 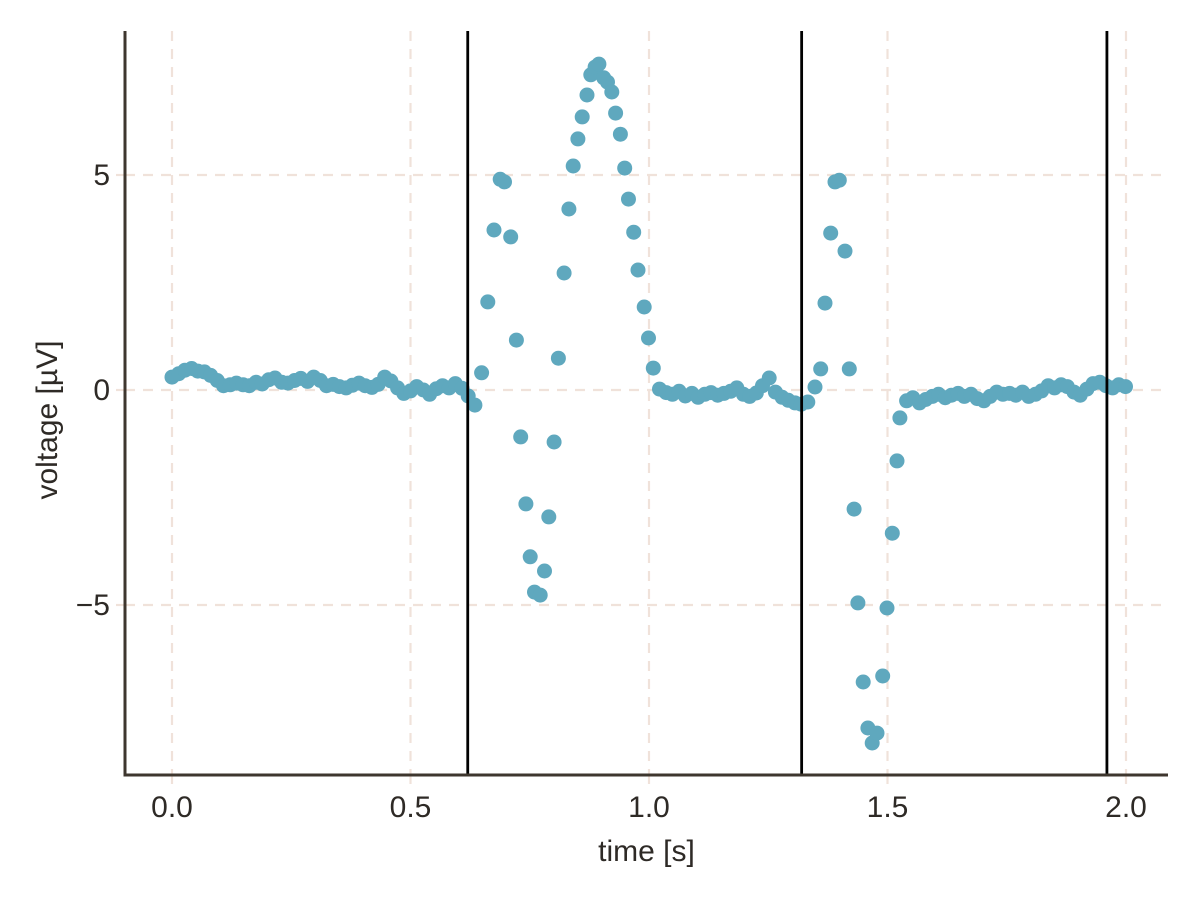 What do you see at coordinates (646, 851) in the screenshot?
I see `x-axis-label: time [s]` at bounding box center [646, 851].